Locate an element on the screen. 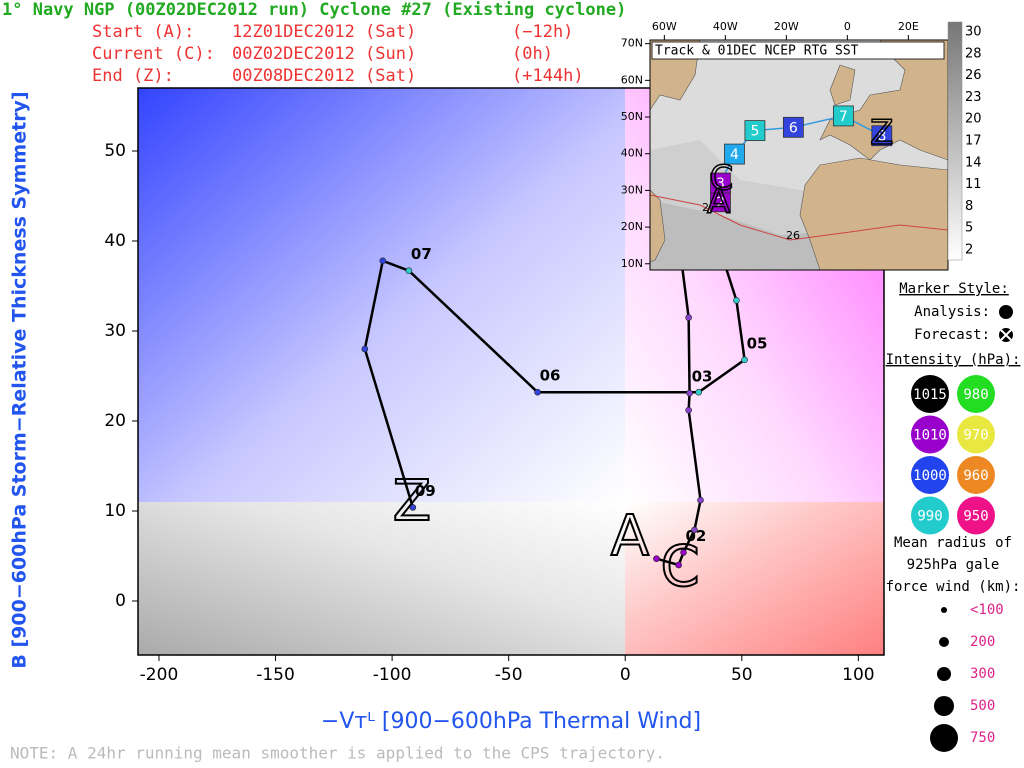 The image size is (1024, 768). legend-text: 200 is located at coordinates (982, 642).